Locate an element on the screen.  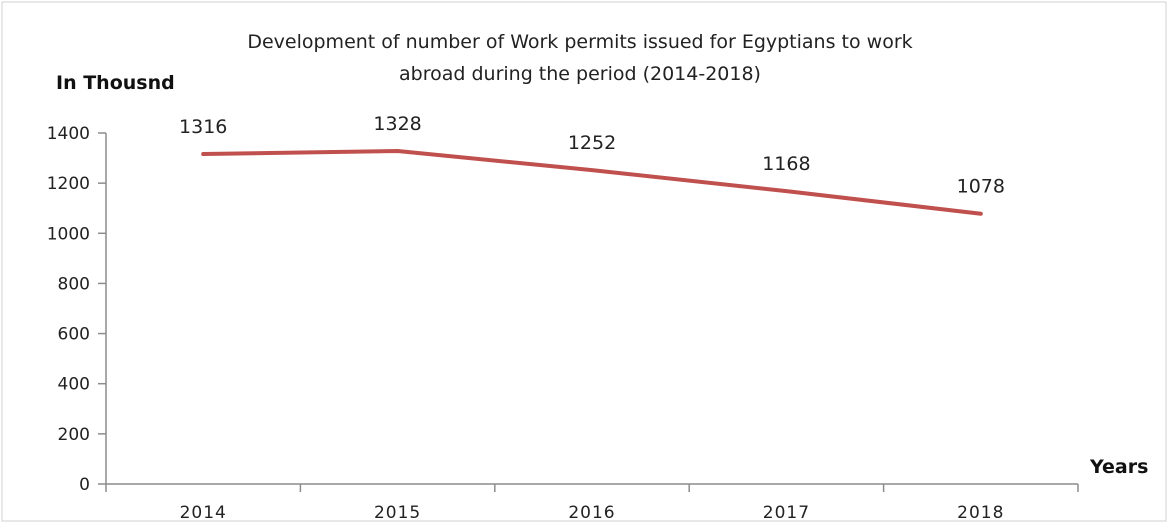
x-tick-label: 2016 is located at coordinates (591, 513).